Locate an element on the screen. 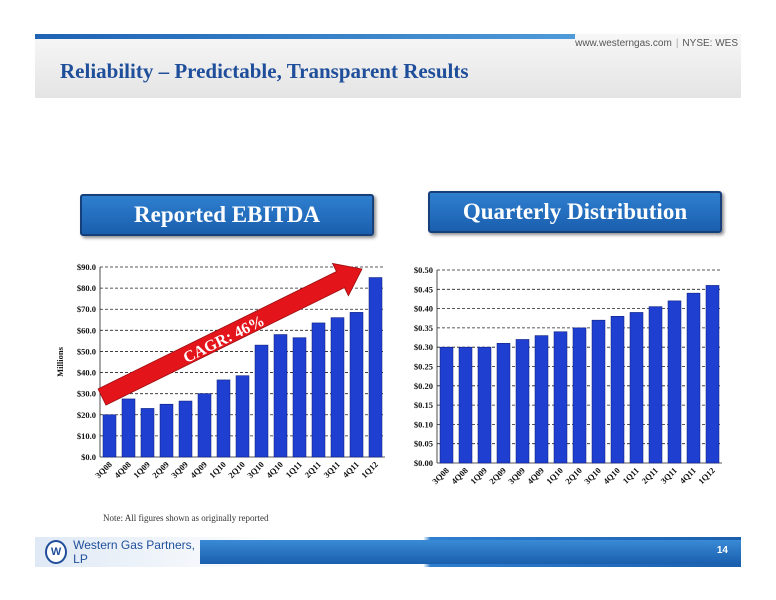 This screenshot has height=600, width=776. y-tick-label: $90.0 is located at coordinates (86, 267).